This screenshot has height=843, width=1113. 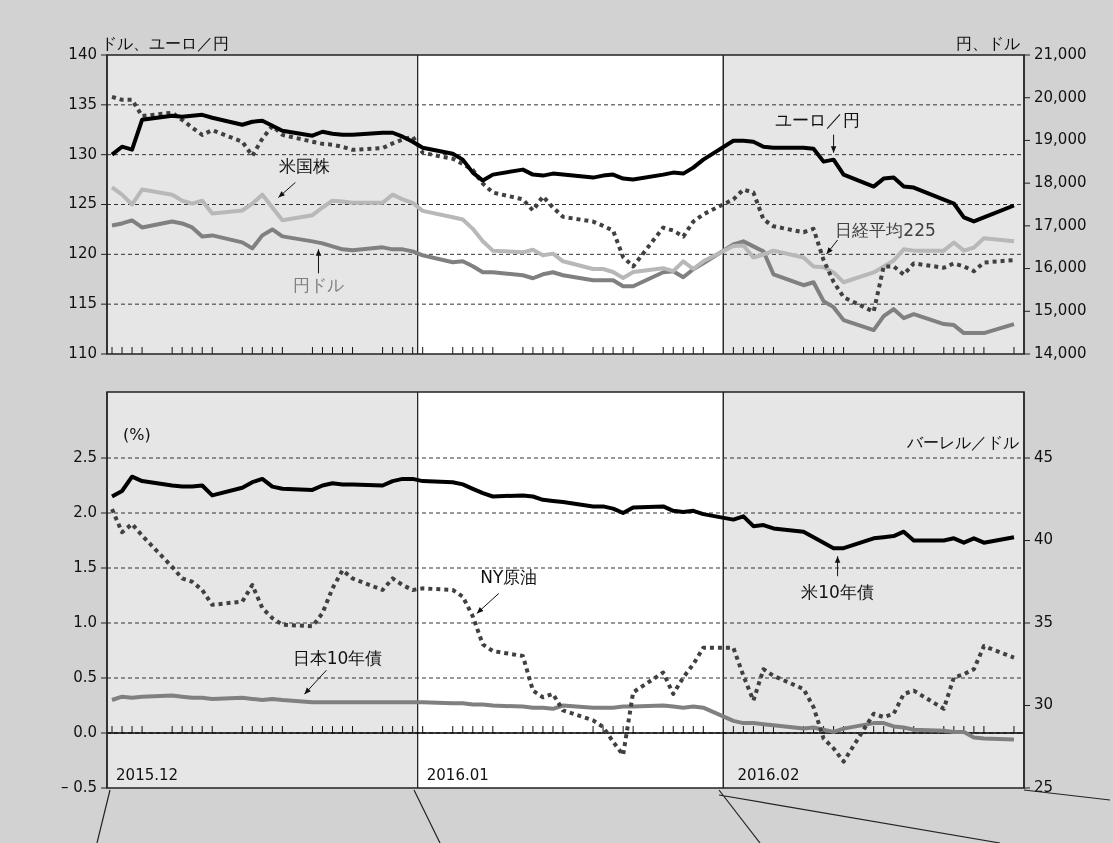 I want to click on y-tick-label: 120, so click(x=82, y=253).